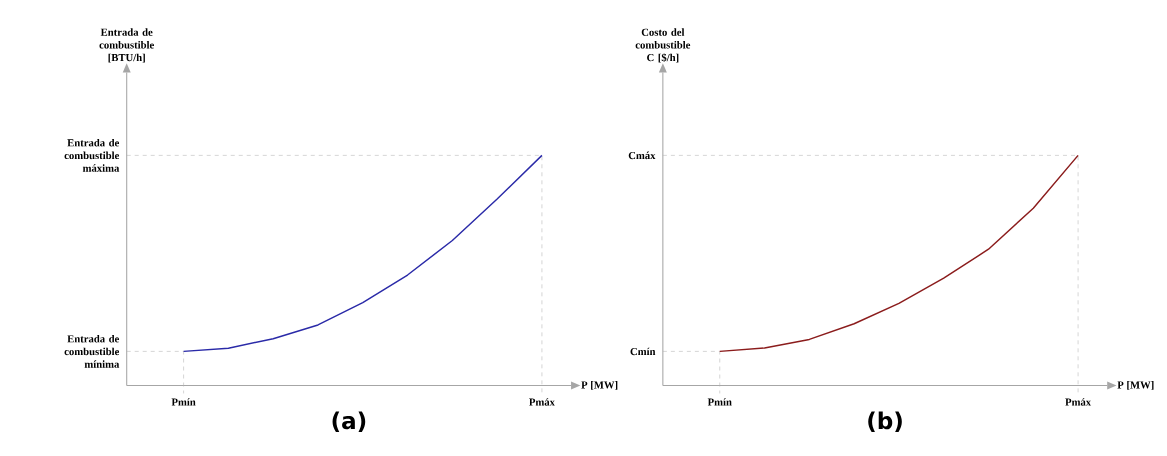  I want to click on text: (b), so click(885, 421).